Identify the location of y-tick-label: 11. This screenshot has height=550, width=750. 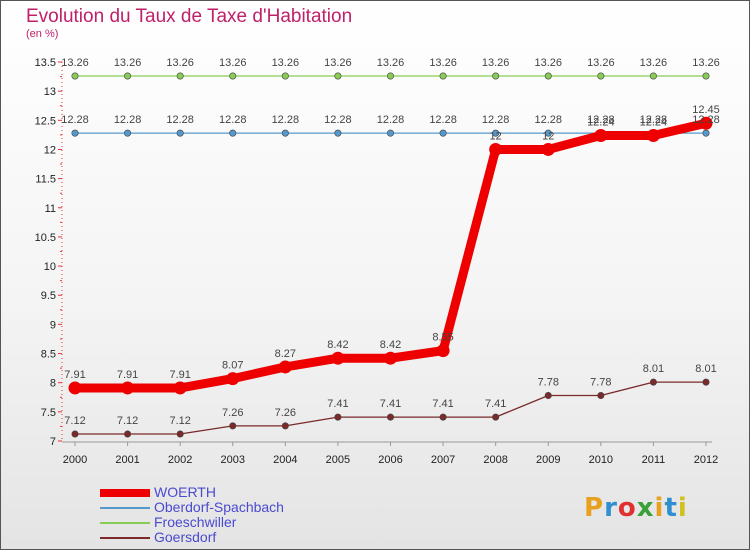
(50, 209).